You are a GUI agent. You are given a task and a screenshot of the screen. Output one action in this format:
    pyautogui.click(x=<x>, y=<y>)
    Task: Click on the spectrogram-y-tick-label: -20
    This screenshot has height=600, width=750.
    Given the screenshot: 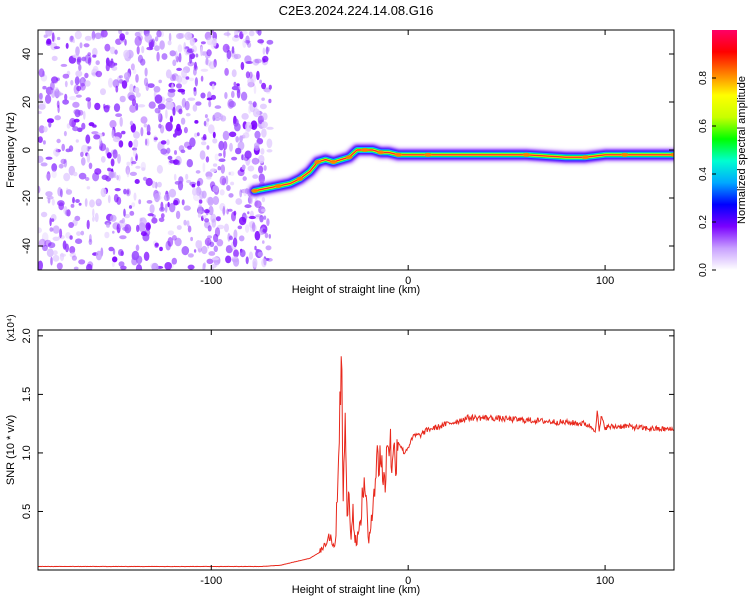 What is the action you would take?
    pyautogui.click(x=27, y=198)
    